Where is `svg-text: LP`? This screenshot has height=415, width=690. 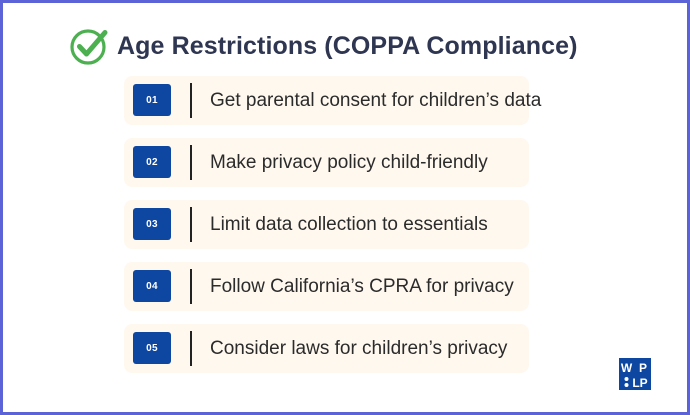 svg-text: LP is located at coordinates (639, 383).